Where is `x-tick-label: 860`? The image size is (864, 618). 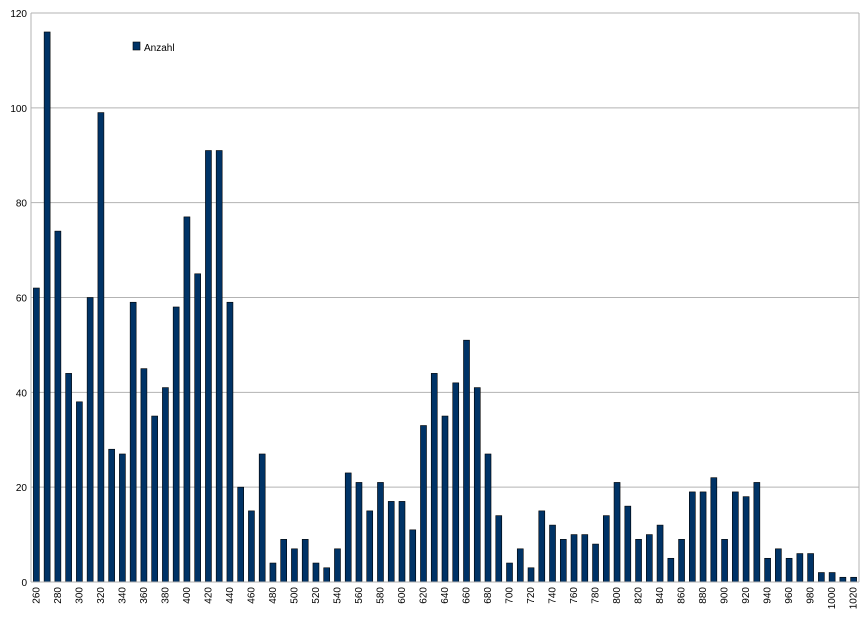
x-tick-label: 860 is located at coordinates (682, 595).